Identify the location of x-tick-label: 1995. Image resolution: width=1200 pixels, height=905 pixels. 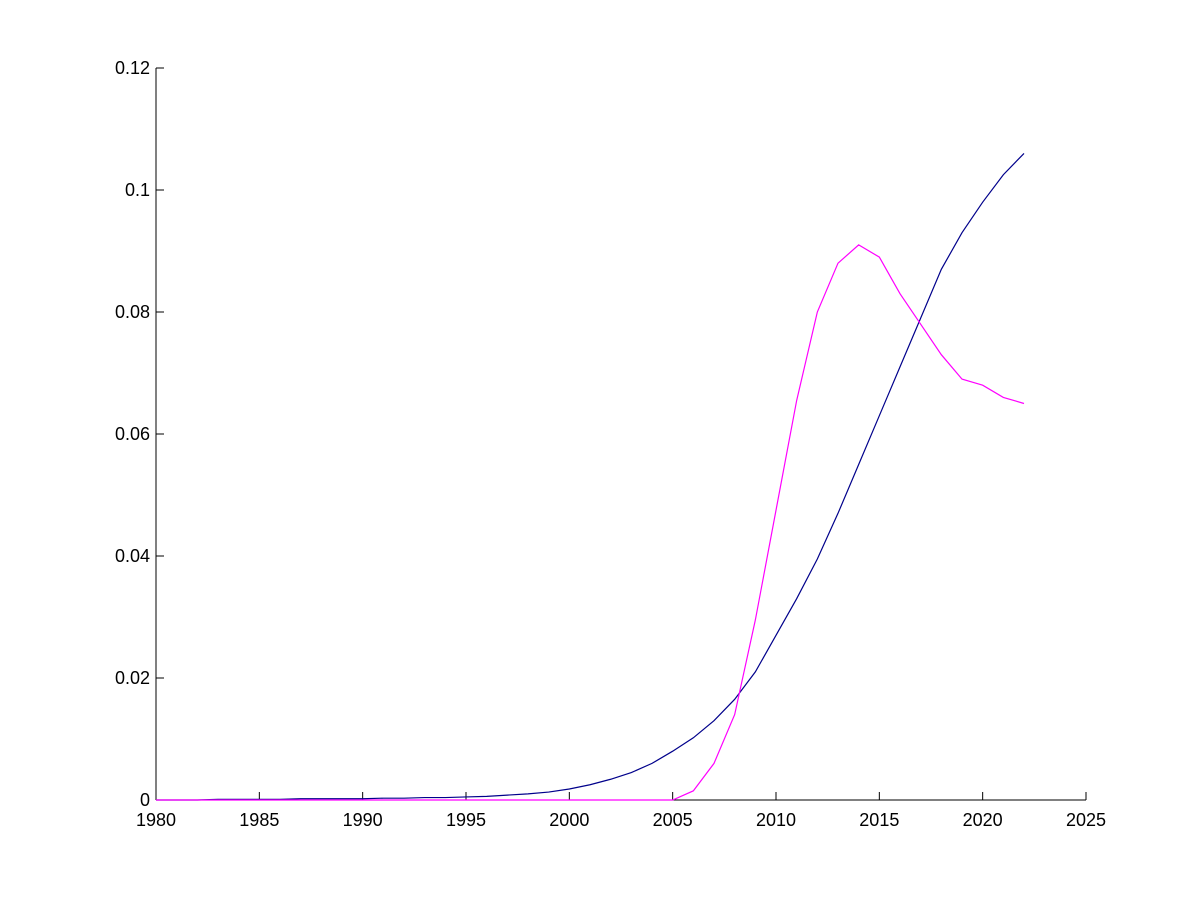
(466, 820).